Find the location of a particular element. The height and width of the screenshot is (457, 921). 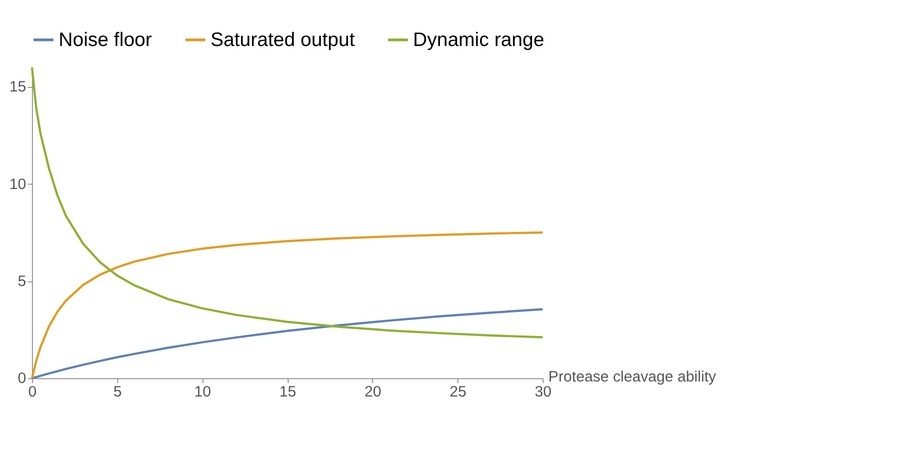

legend-label: Saturated output is located at coordinates (283, 40).